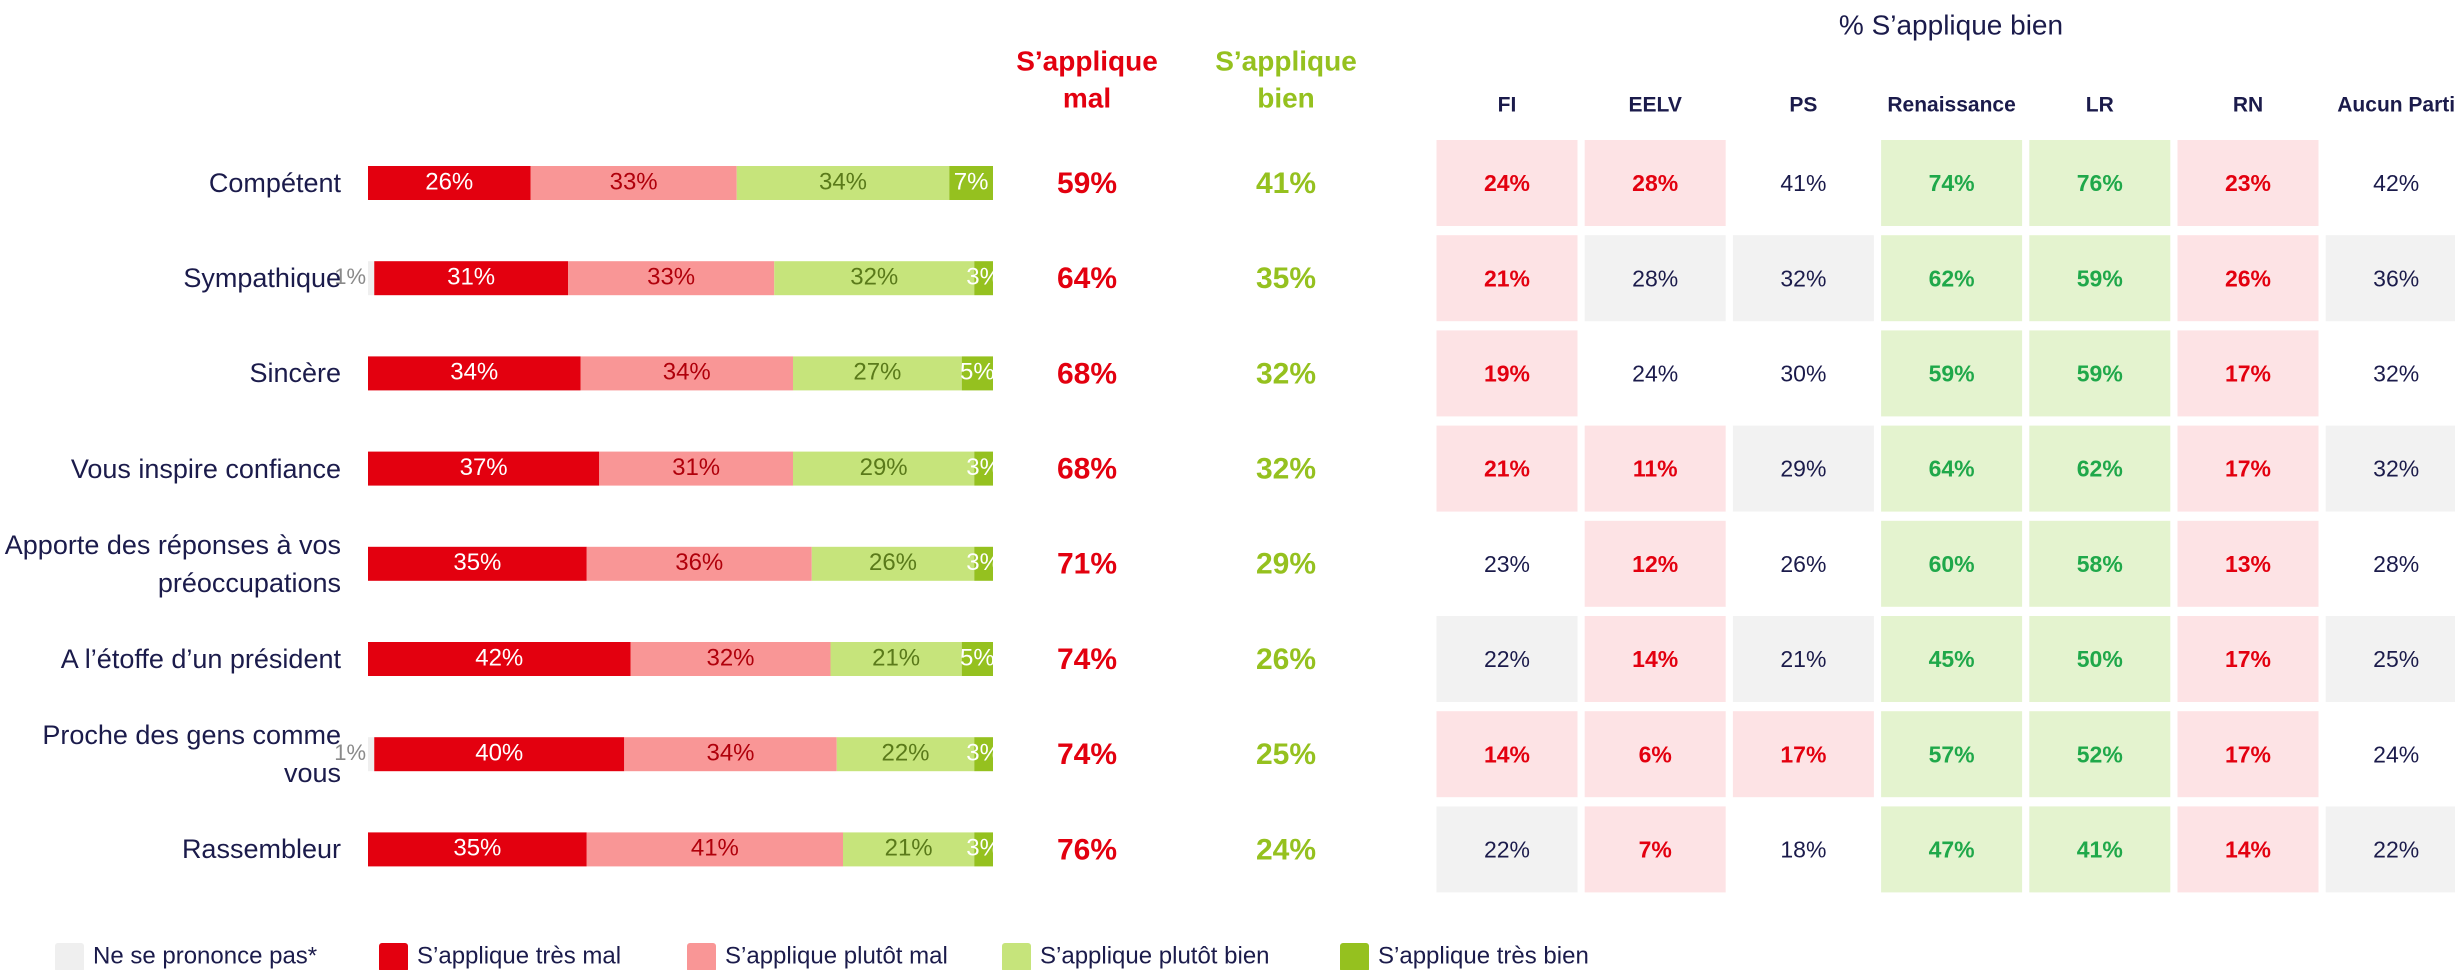 Image resolution: width=2455 pixels, height=970 pixels. I want to click on row-label: Rassembleur, so click(261, 849).